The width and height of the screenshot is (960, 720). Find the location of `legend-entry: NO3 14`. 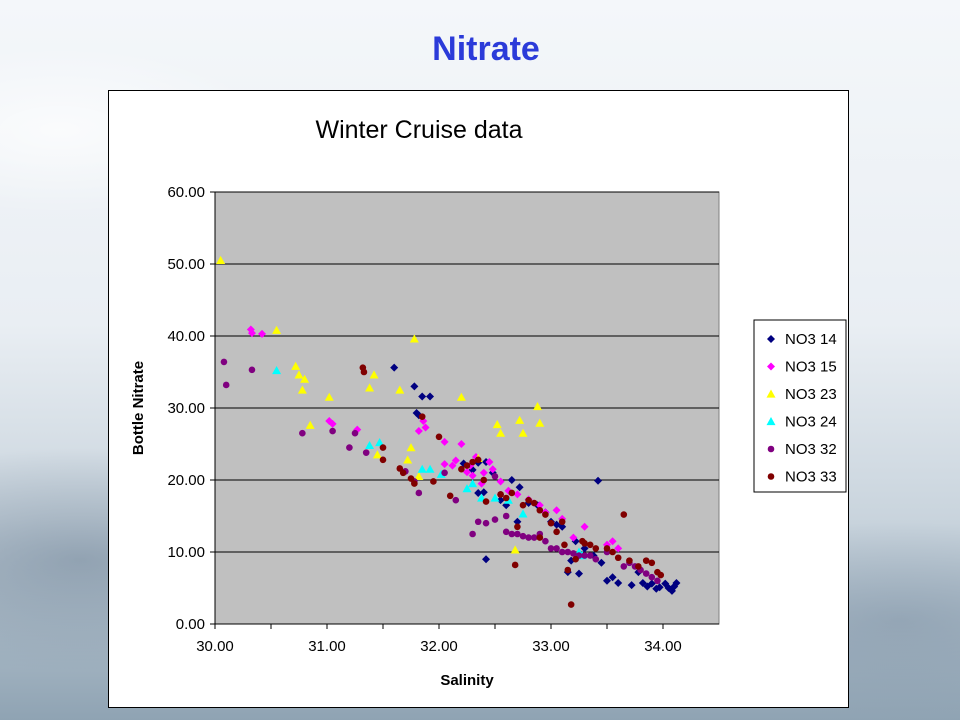

legend-entry: NO3 14 is located at coordinates (802, 339).